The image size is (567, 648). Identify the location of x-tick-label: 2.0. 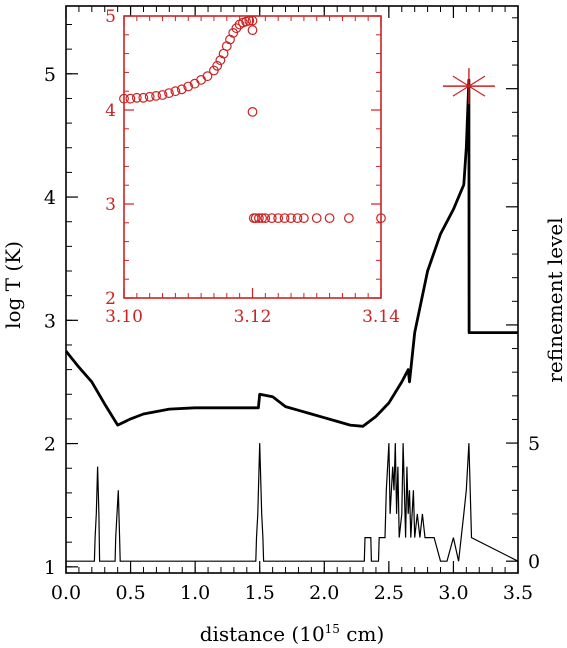
(324, 593).